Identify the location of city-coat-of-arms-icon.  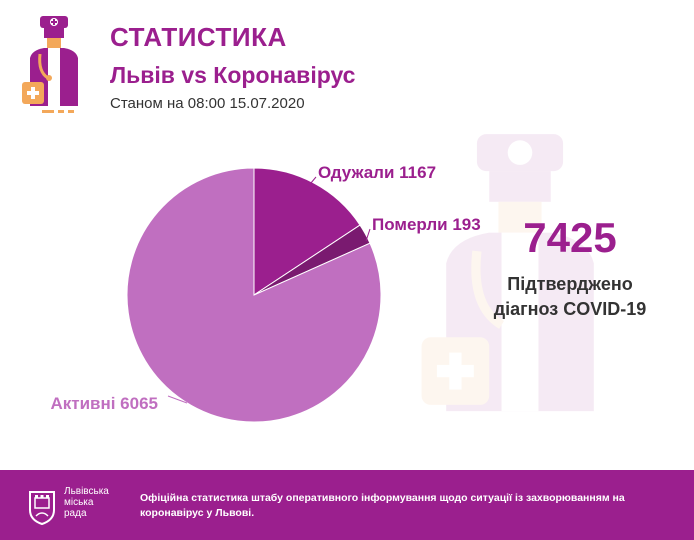
(42, 508).